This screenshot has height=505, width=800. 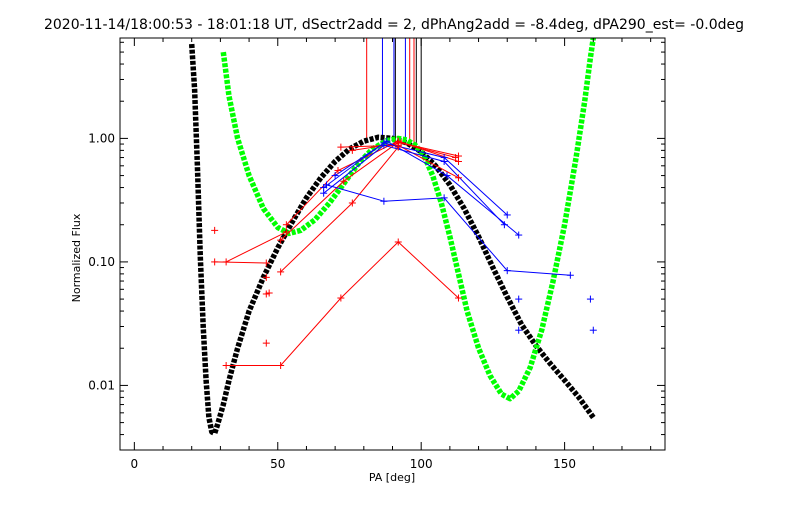 What do you see at coordinates (421, 464) in the screenshot?
I see `x-tick-label: 100` at bounding box center [421, 464].